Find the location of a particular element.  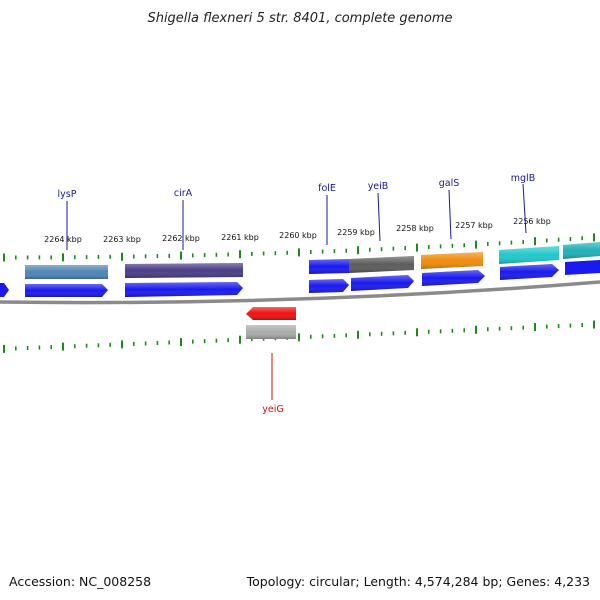

leader-gals is located at coordinates (450, 214).